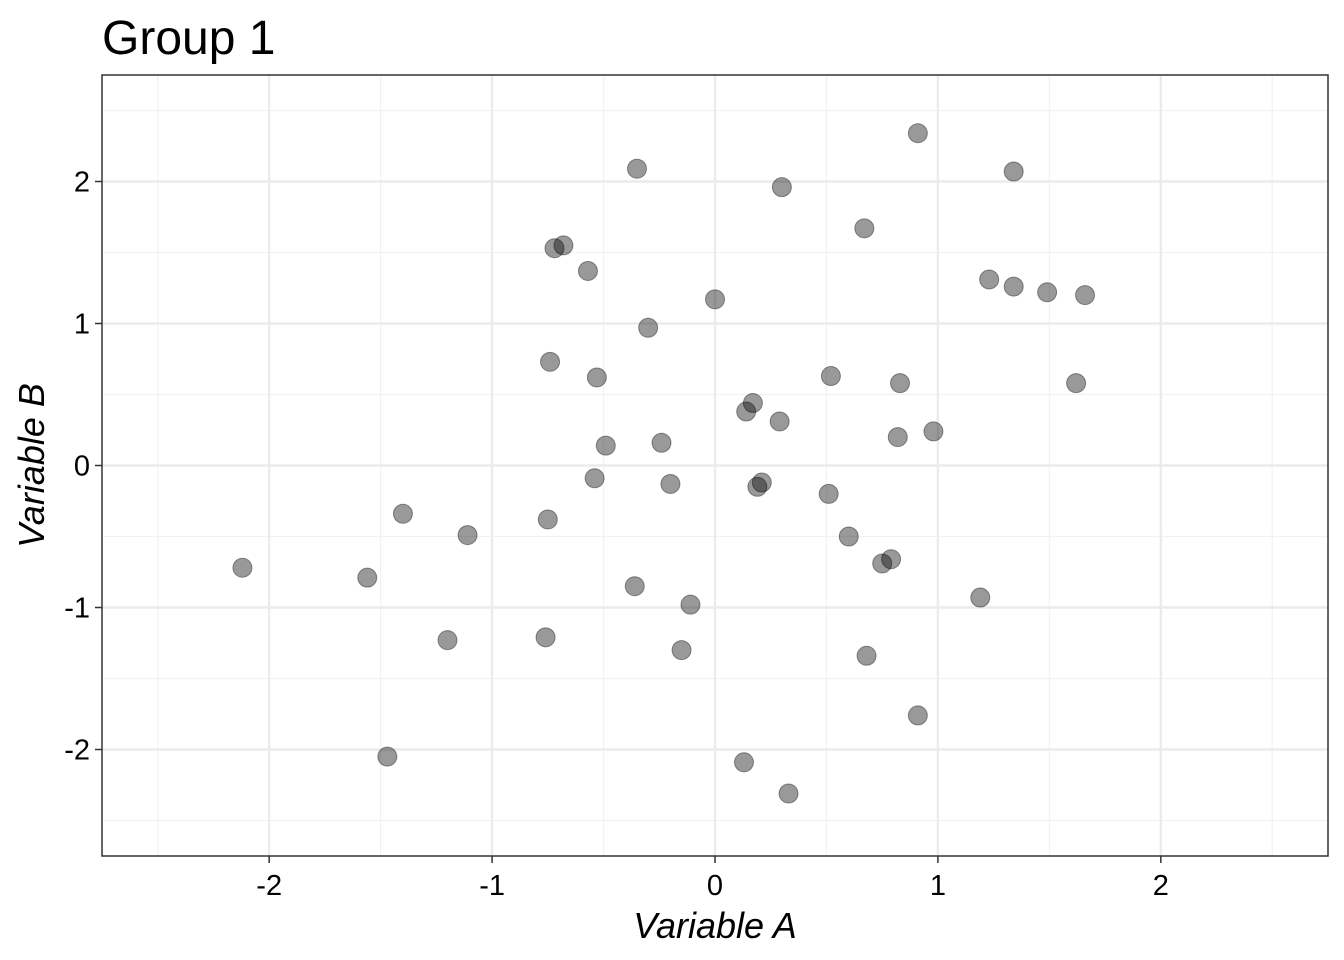 The width and height of the screenshot is (1344, 960). I want to click on x-tick-label: -2, so click(269, 886).